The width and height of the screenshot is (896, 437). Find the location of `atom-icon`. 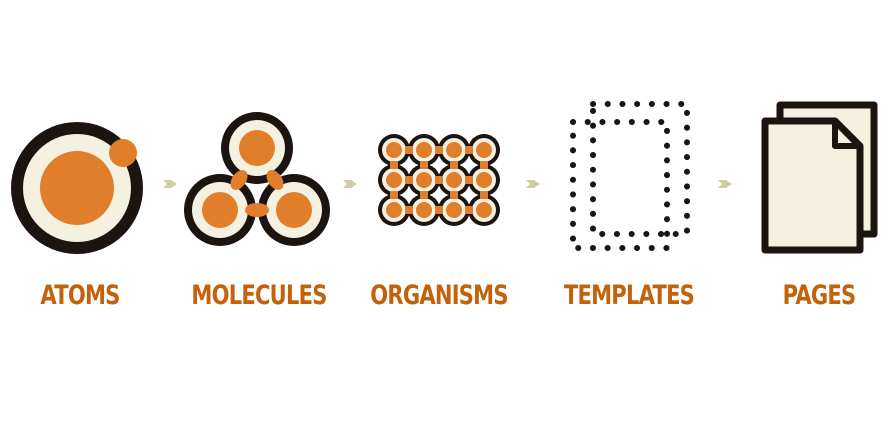

atom-icon is located at coordinates (77, 188).